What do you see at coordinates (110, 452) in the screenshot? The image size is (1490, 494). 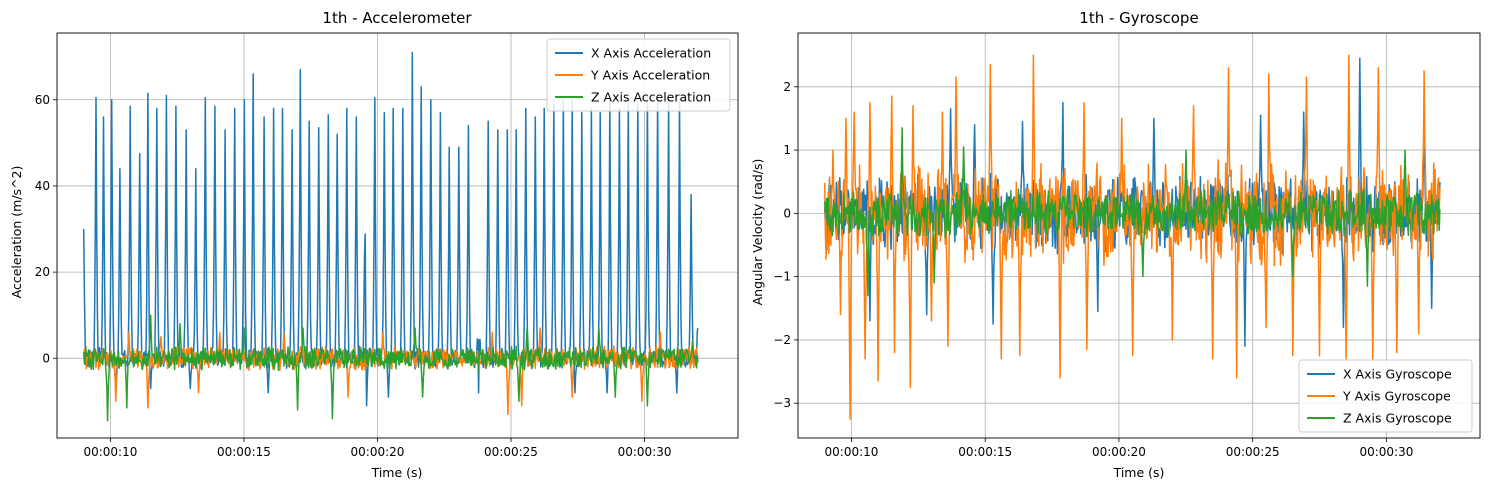 I see `accelerometer-xtick-label: 00:00:10` at bounding box center [110, 452].